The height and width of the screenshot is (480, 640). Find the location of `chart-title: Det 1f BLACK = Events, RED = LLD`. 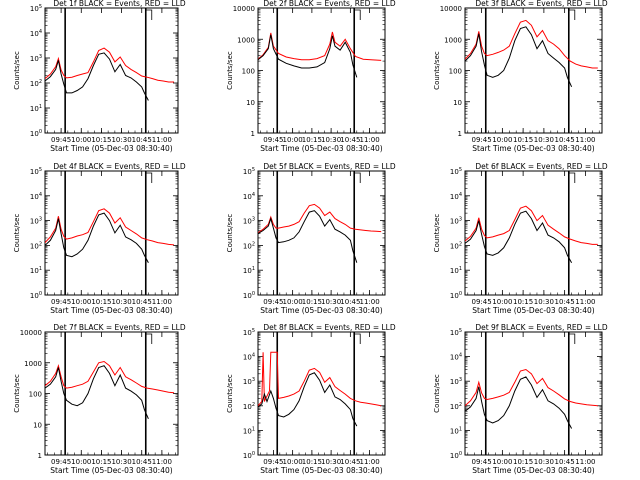

chart-title: Det 1f BLACK = Events, RED = LLD is located at coordinates (119, 4).